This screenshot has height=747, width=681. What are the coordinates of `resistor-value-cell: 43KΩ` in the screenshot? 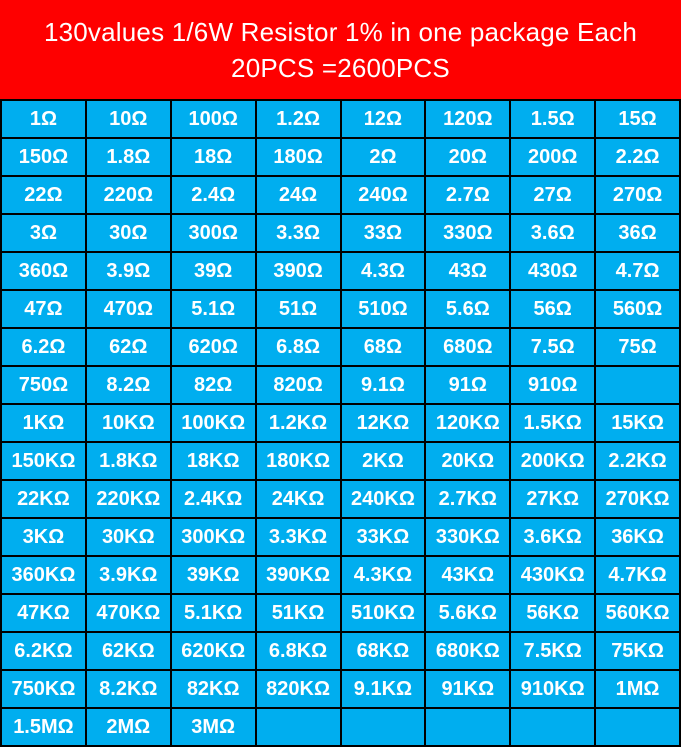 It's located at (468, 575).